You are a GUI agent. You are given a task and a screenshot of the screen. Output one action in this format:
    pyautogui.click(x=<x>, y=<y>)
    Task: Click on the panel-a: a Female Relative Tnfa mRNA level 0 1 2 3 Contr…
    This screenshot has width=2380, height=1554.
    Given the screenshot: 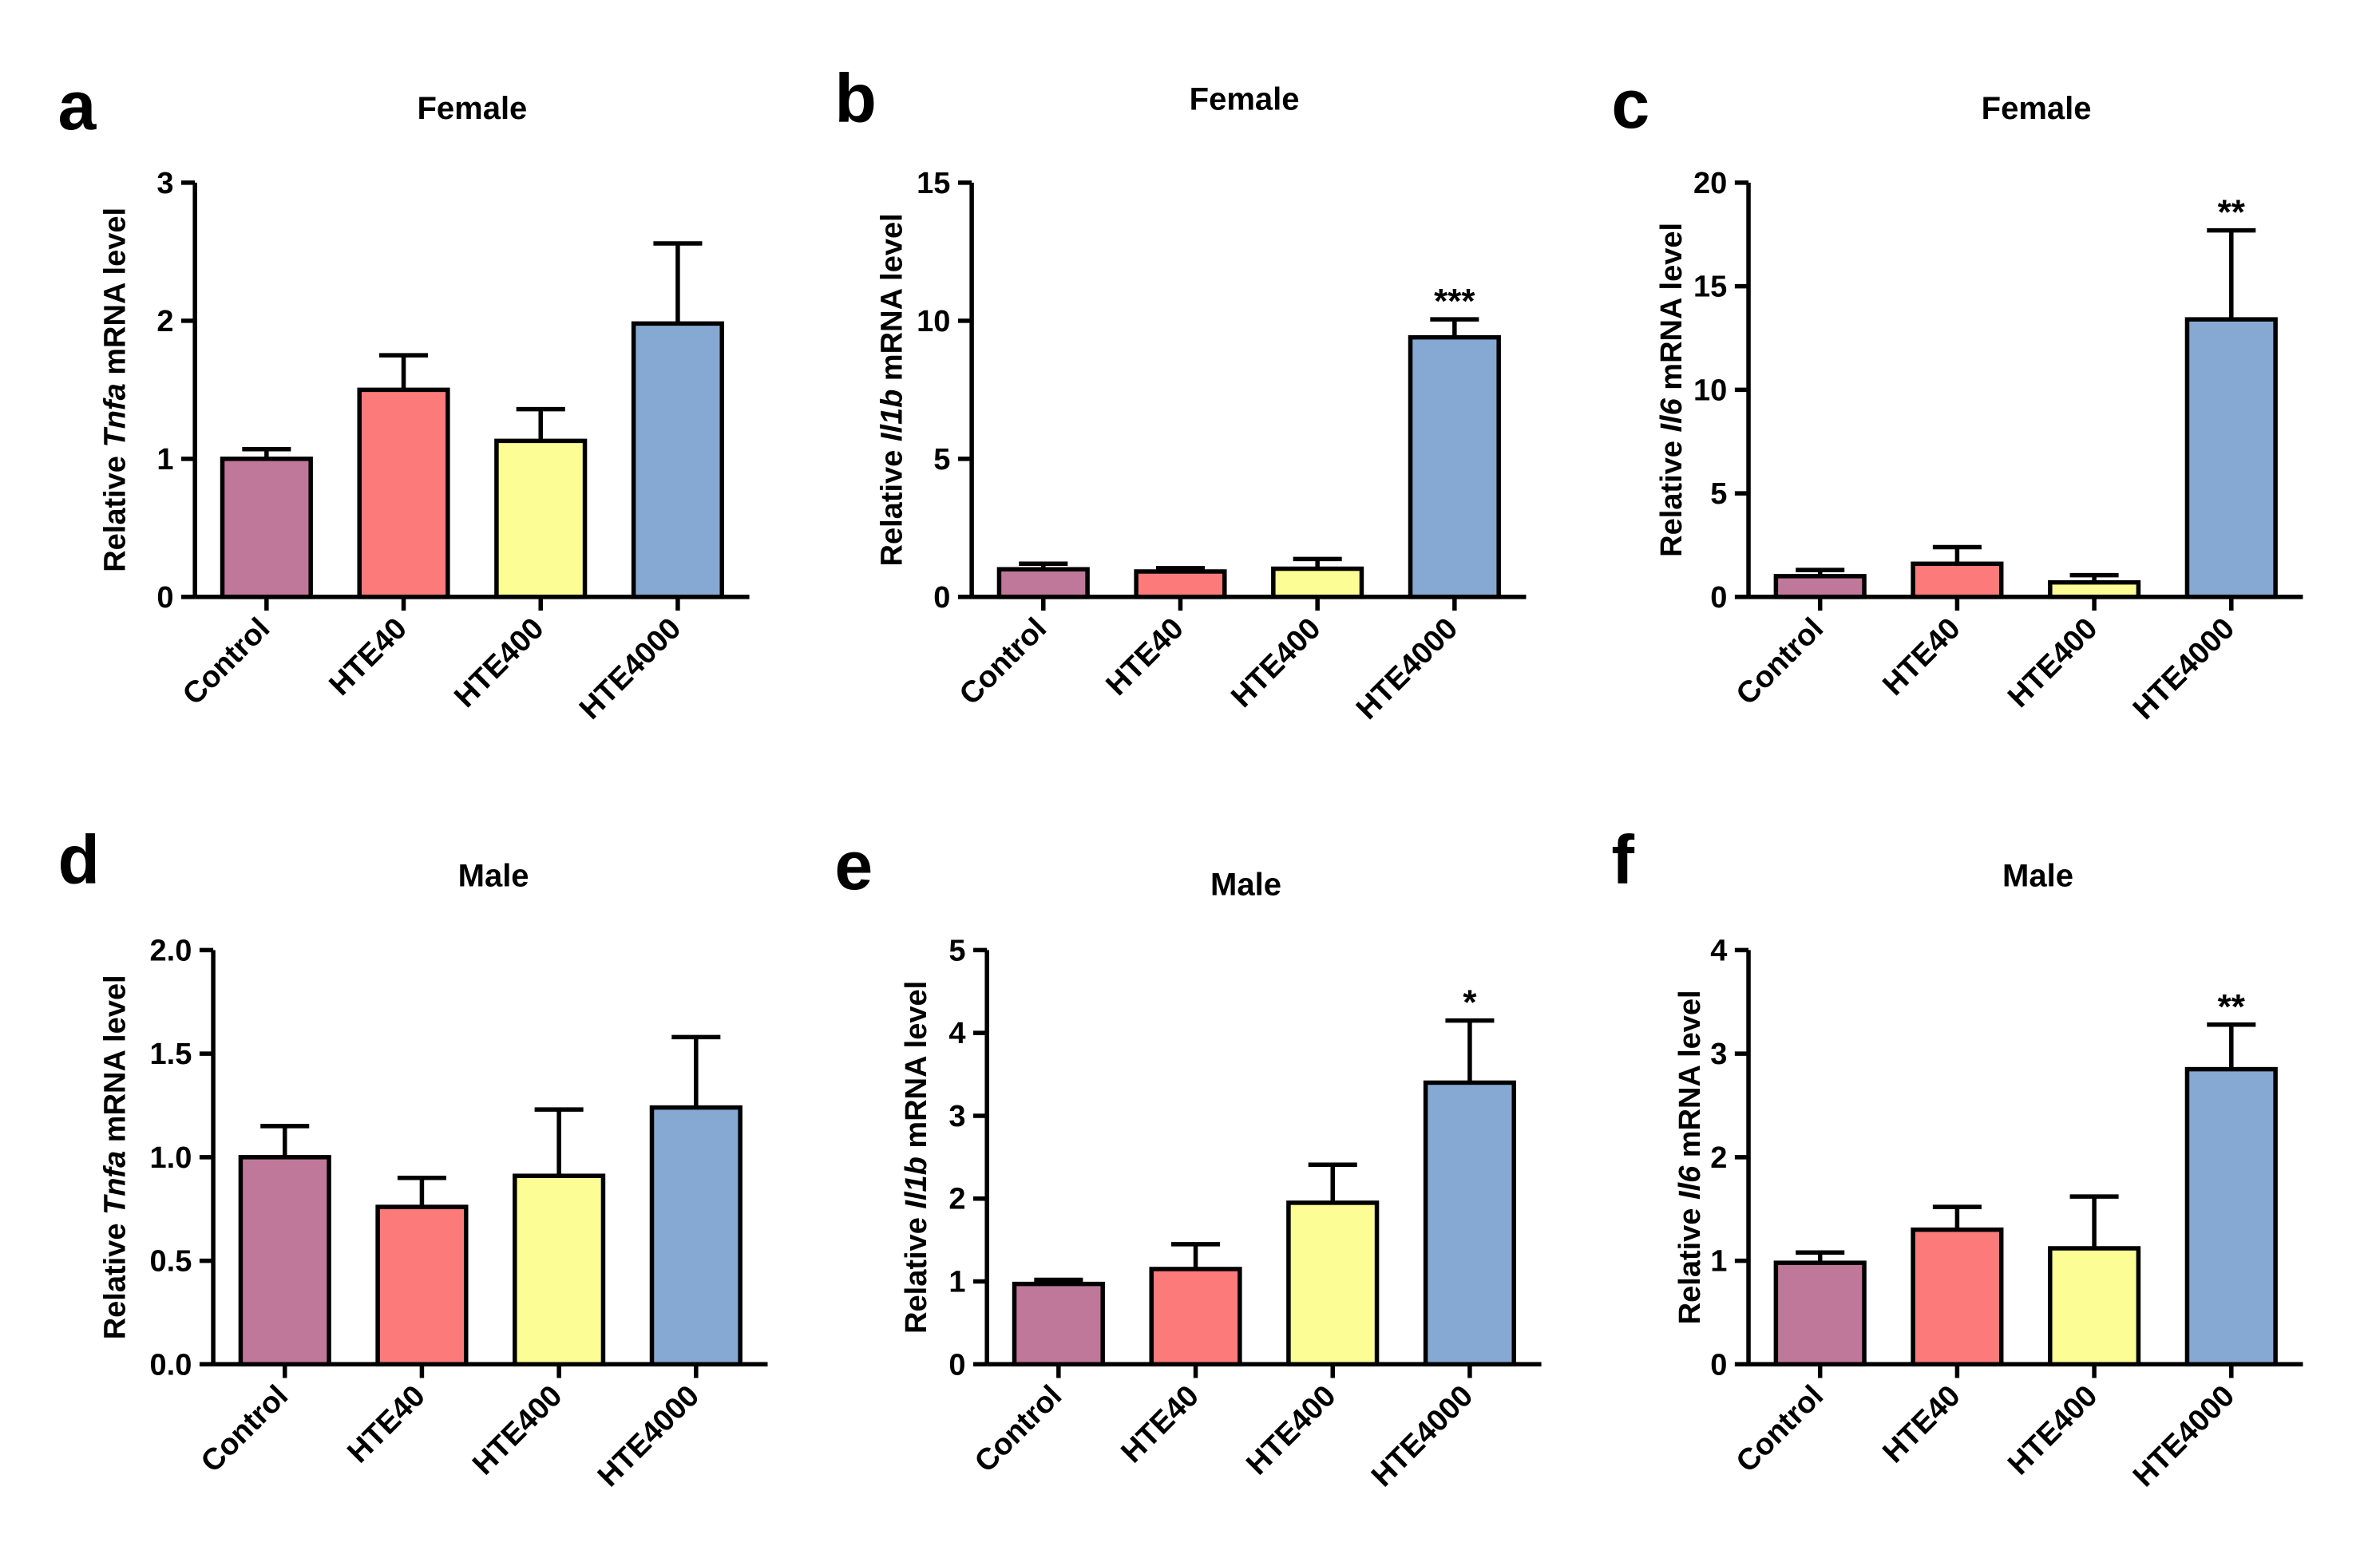 What is the action you would take?
    pyautogui.click(x=403, y=397)
    